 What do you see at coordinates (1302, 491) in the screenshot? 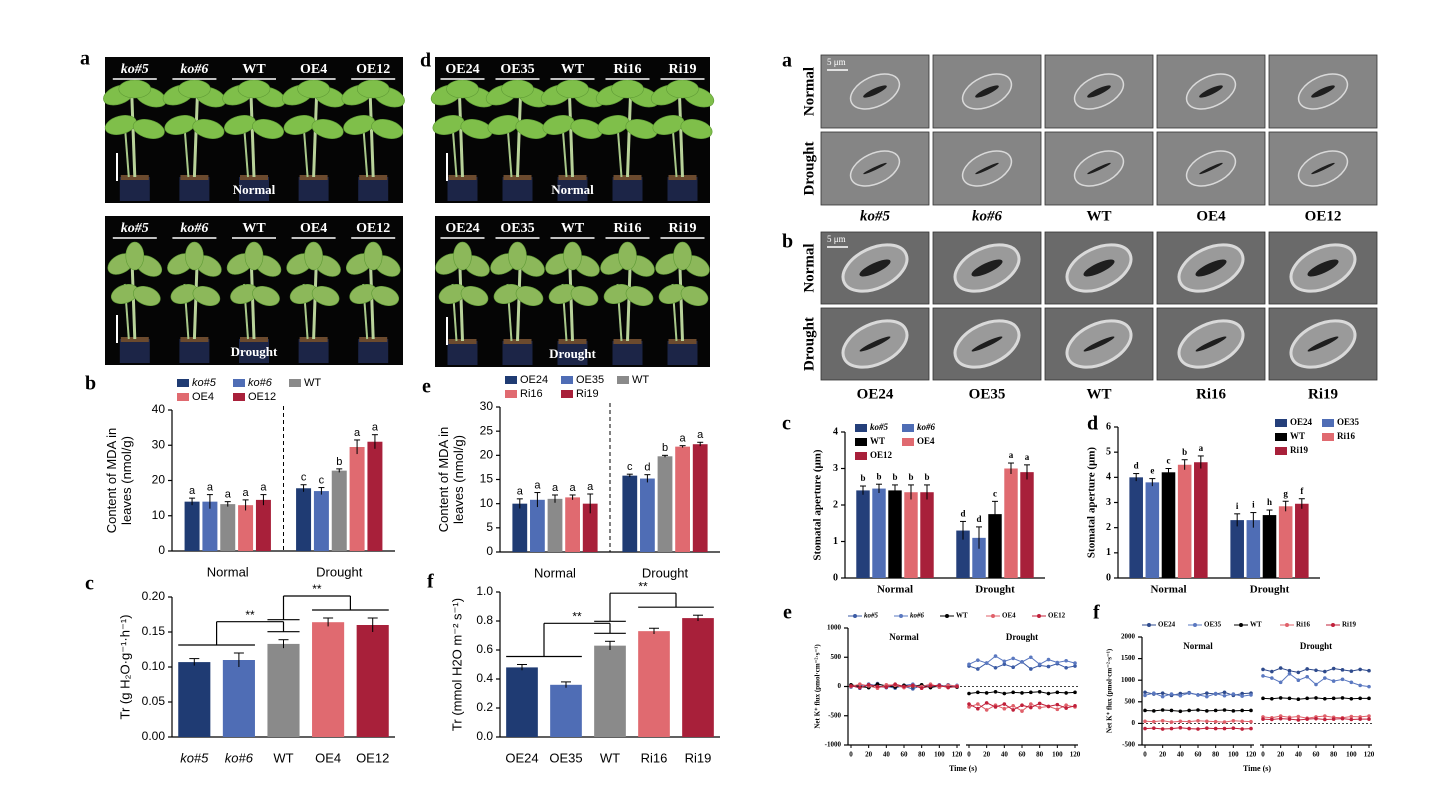
I see `significance-letter: f` at bounding box center [1302, 491].